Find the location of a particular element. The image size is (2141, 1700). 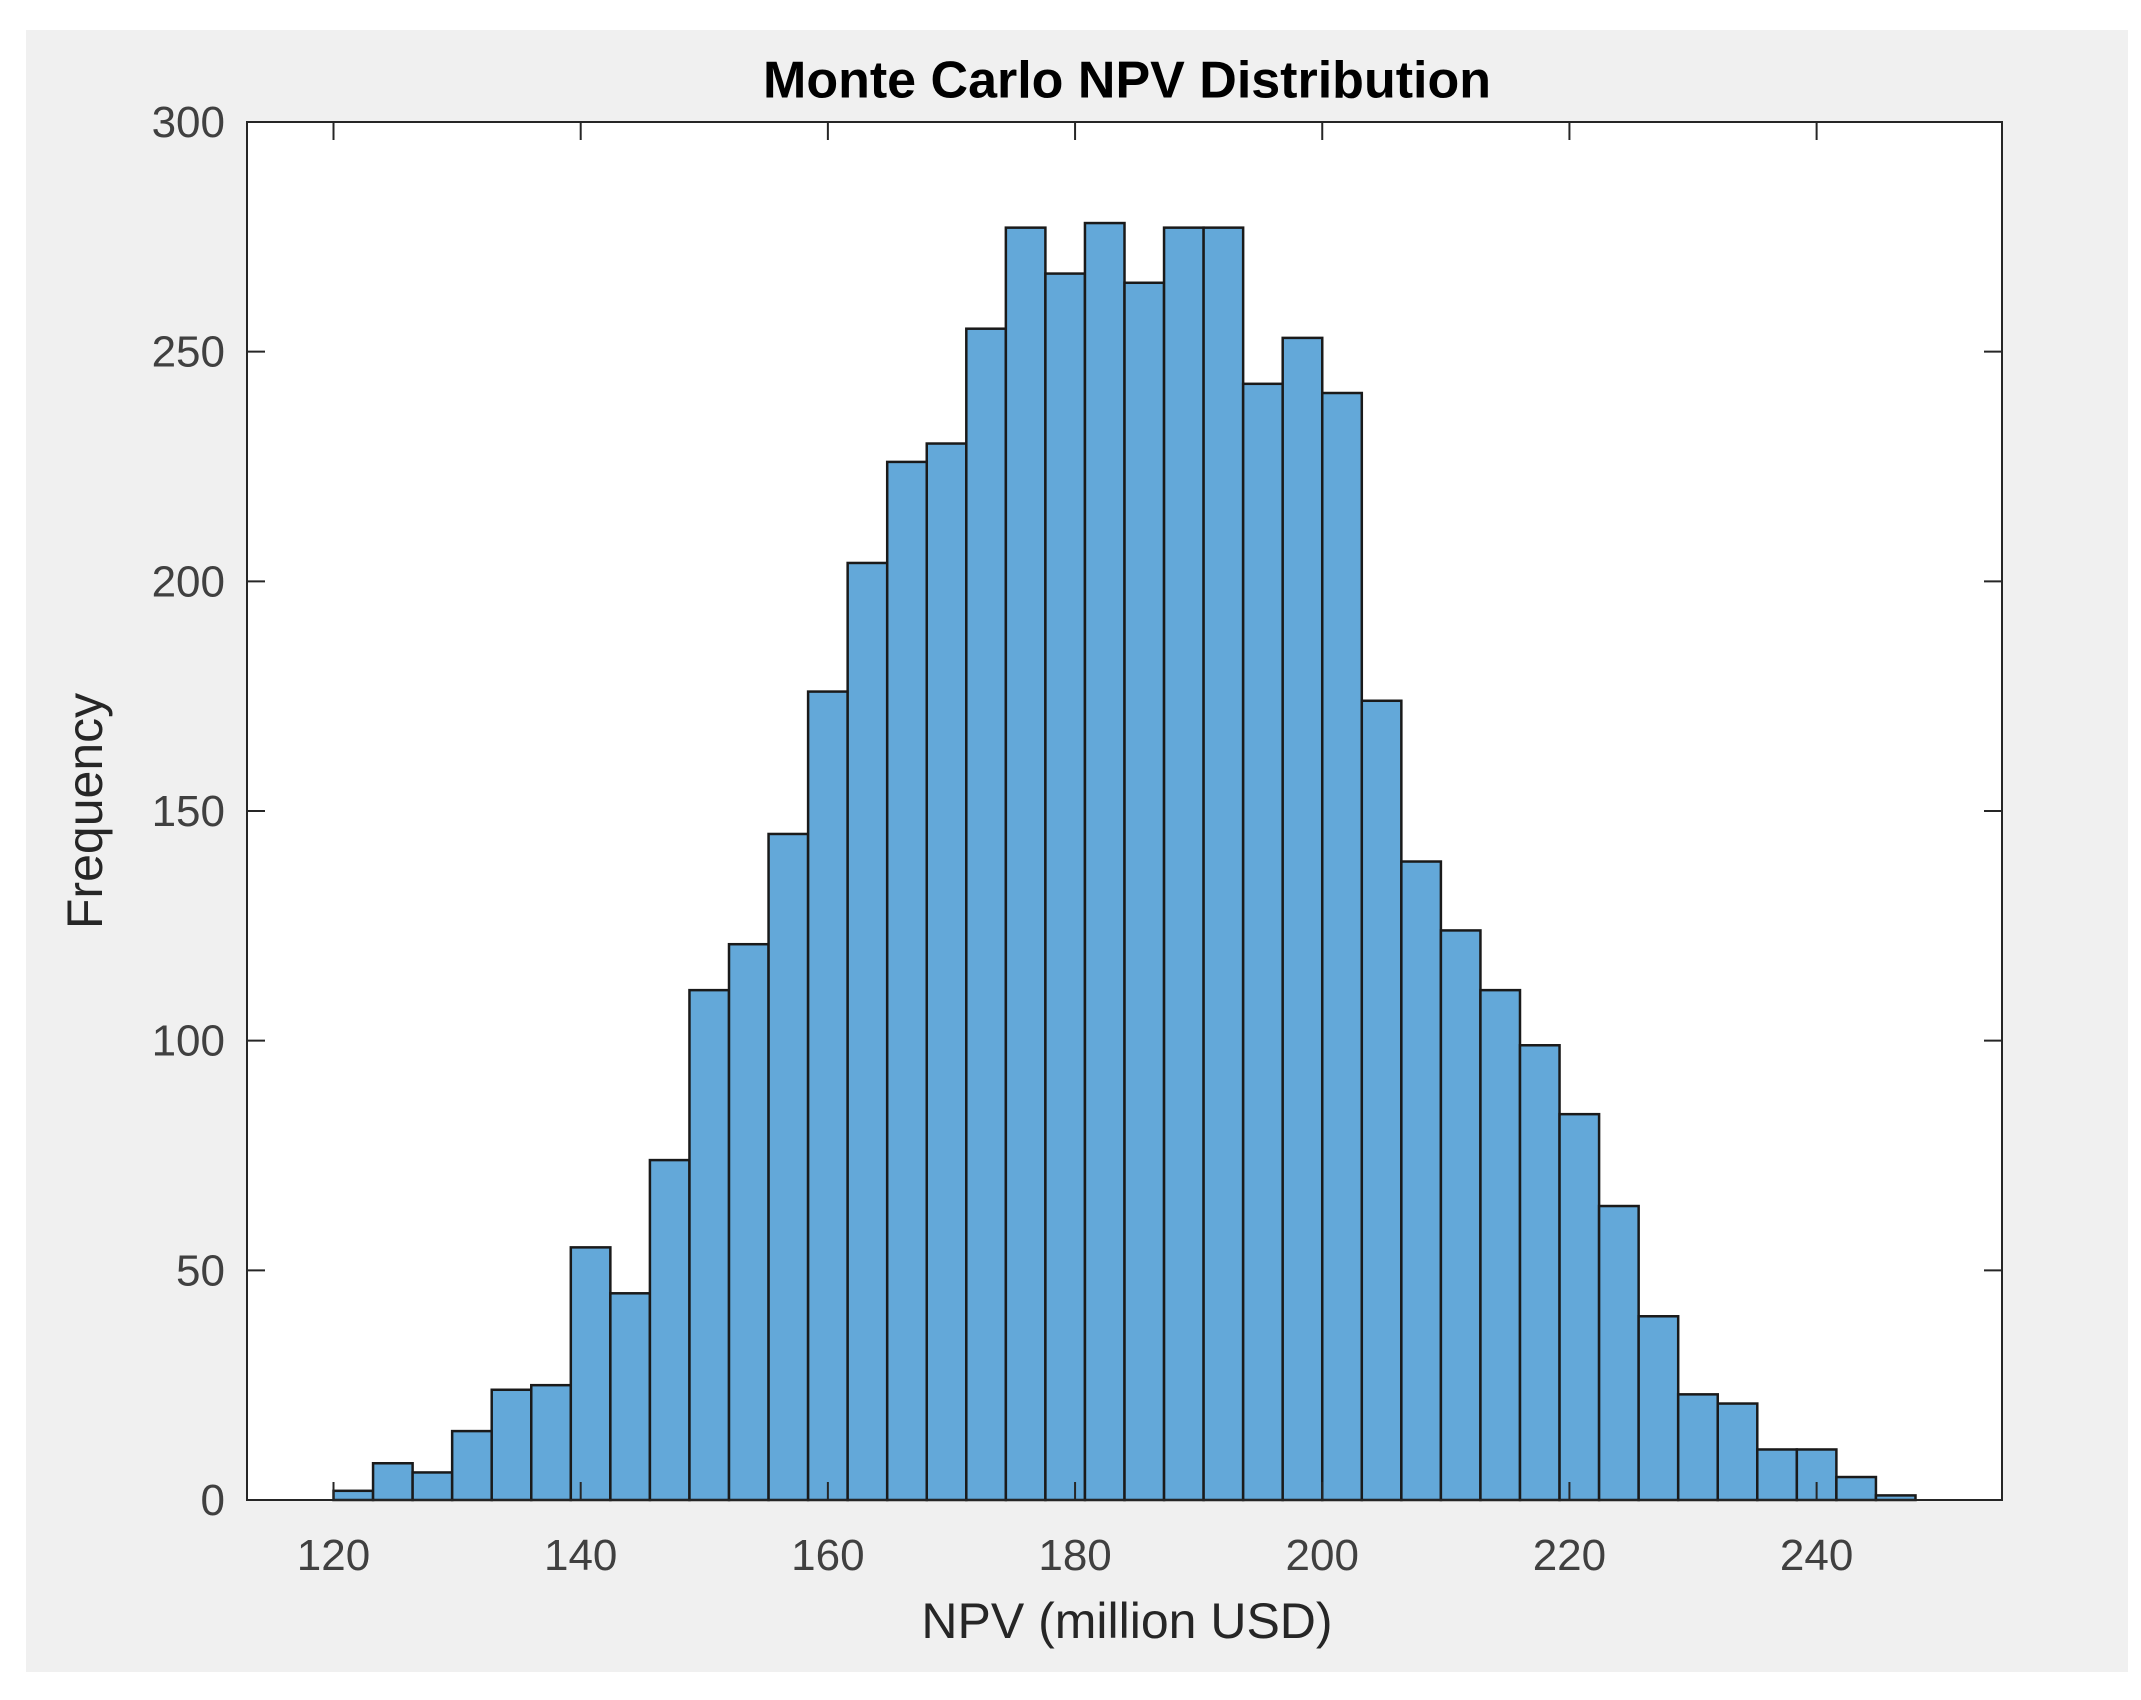

y-tick-label: 100 is located at coordinates (188, 1041).